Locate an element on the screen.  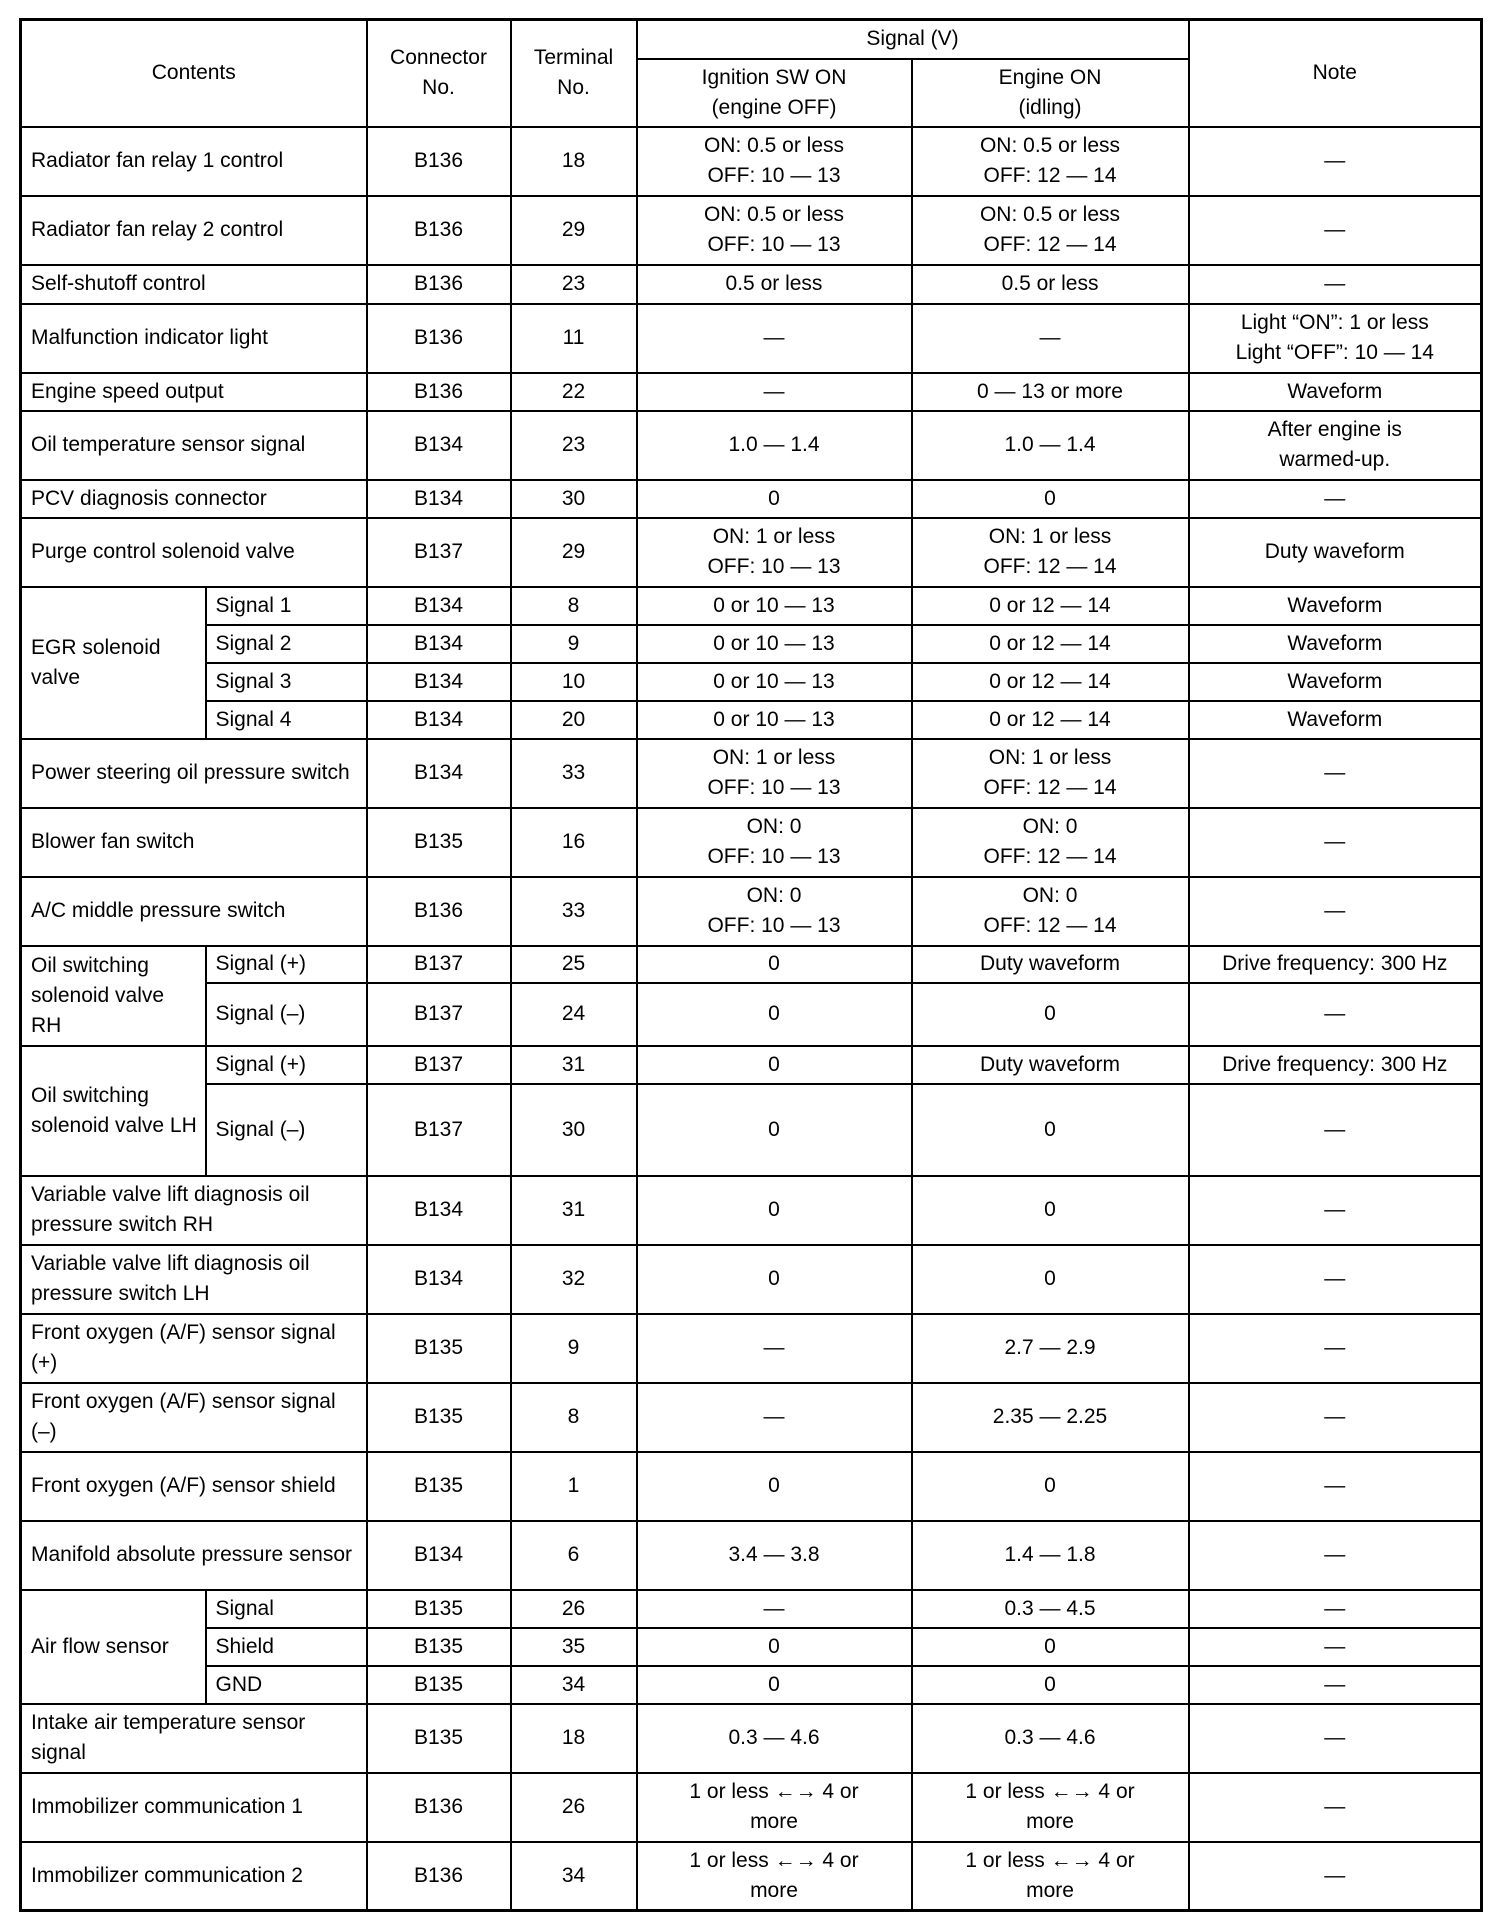
table-row: Shield B135 35 0 0— is located at coordinates (752, 1646).